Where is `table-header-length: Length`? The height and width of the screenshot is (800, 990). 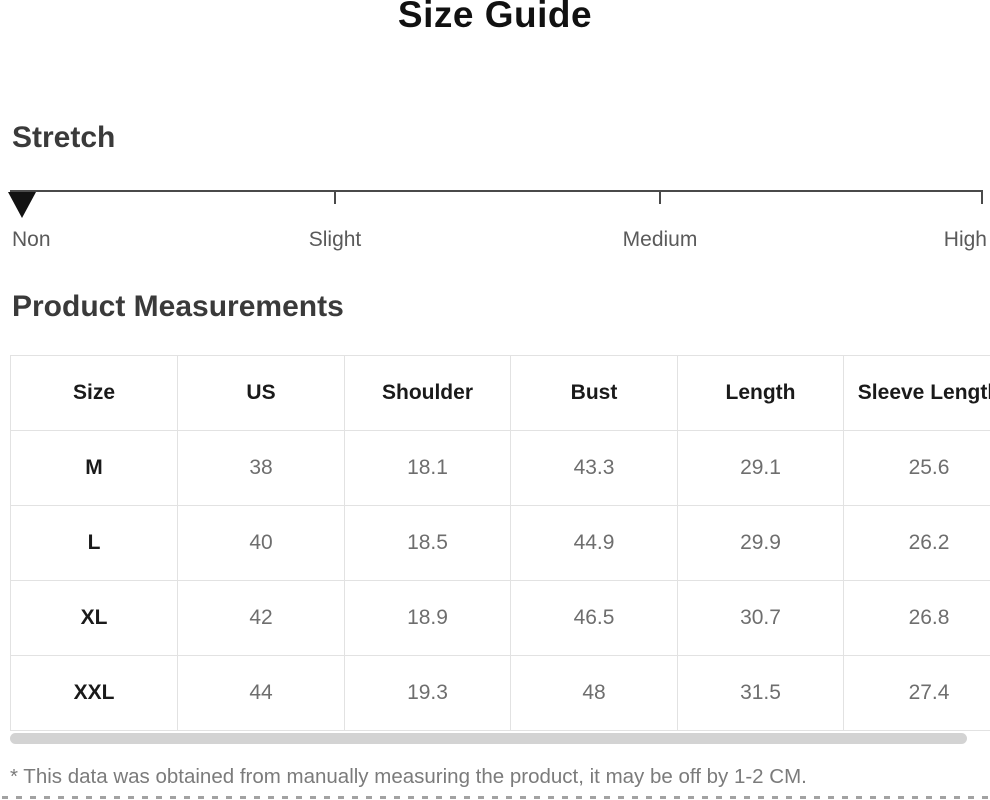
table-header-length: Length is located at coordinates (760, 393).